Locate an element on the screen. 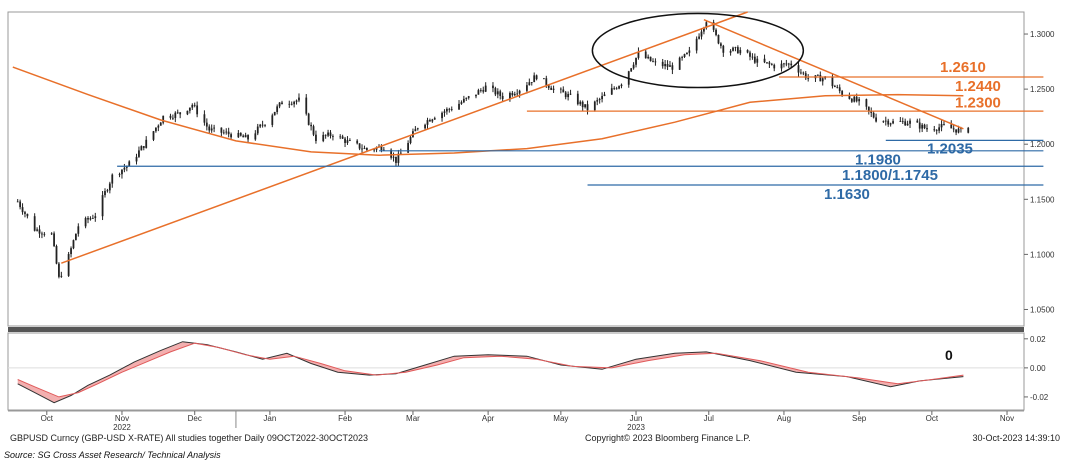  price-y-tick-label: 1.0500 is located at coordinates (1042, 309).